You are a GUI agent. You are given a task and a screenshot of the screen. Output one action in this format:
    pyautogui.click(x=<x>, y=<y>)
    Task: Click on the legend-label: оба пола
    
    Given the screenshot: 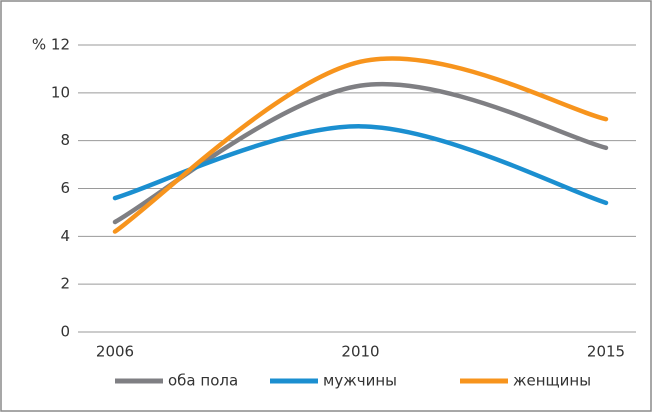 What is the action you would take?
    pyautogui.click(x=203, y=381)
    